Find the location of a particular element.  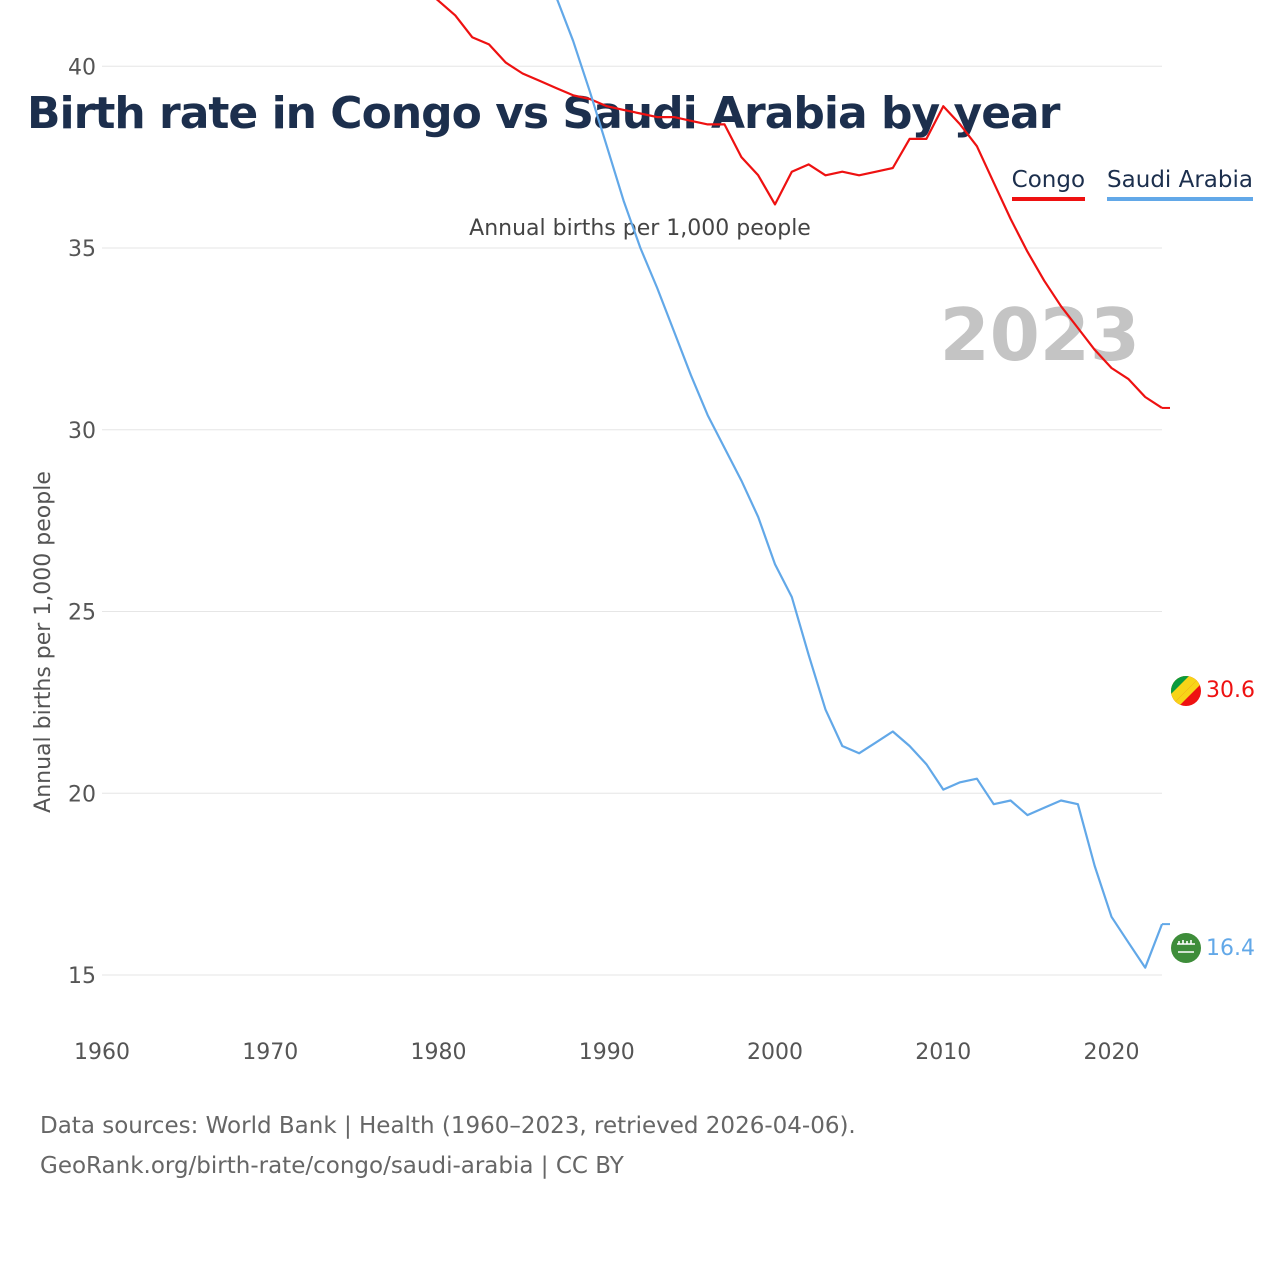

saudi-arabia-end-label: 16.4 is located at coordinates (1230, 948).